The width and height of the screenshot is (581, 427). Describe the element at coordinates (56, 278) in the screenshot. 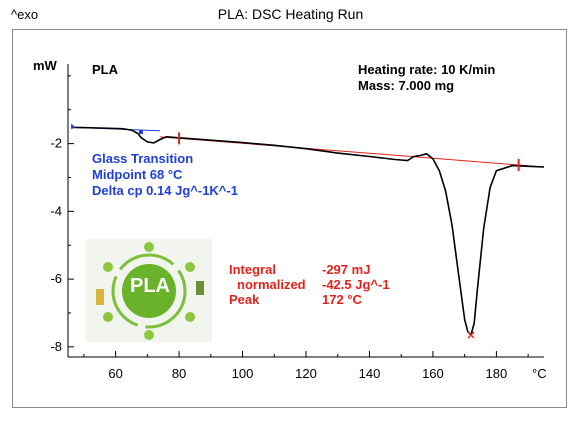

I see `y-tick-label: -6` at that location.